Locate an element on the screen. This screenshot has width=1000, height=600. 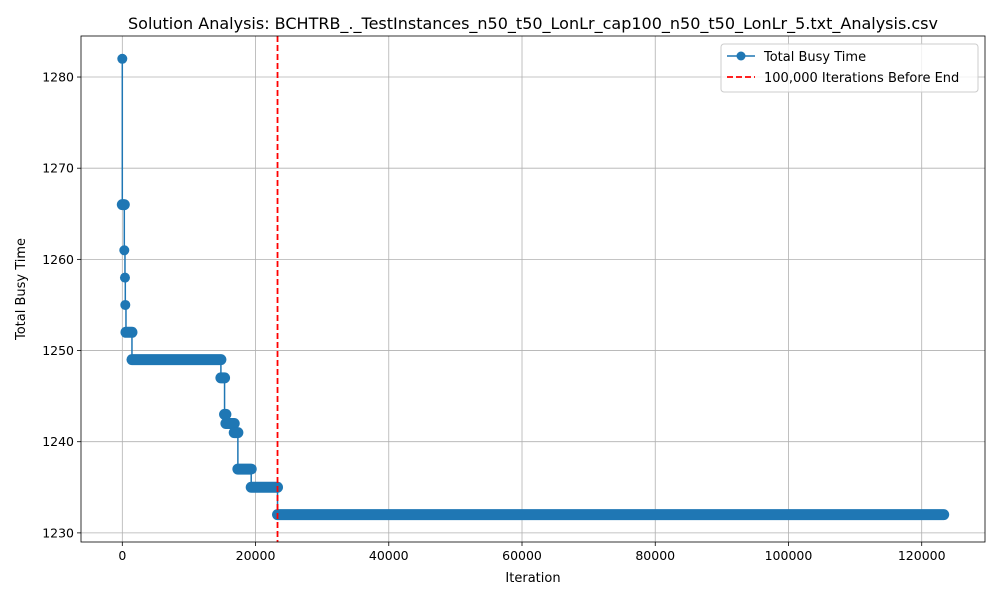
y-tick-label: 1260 is located at coordinates (58, 259).